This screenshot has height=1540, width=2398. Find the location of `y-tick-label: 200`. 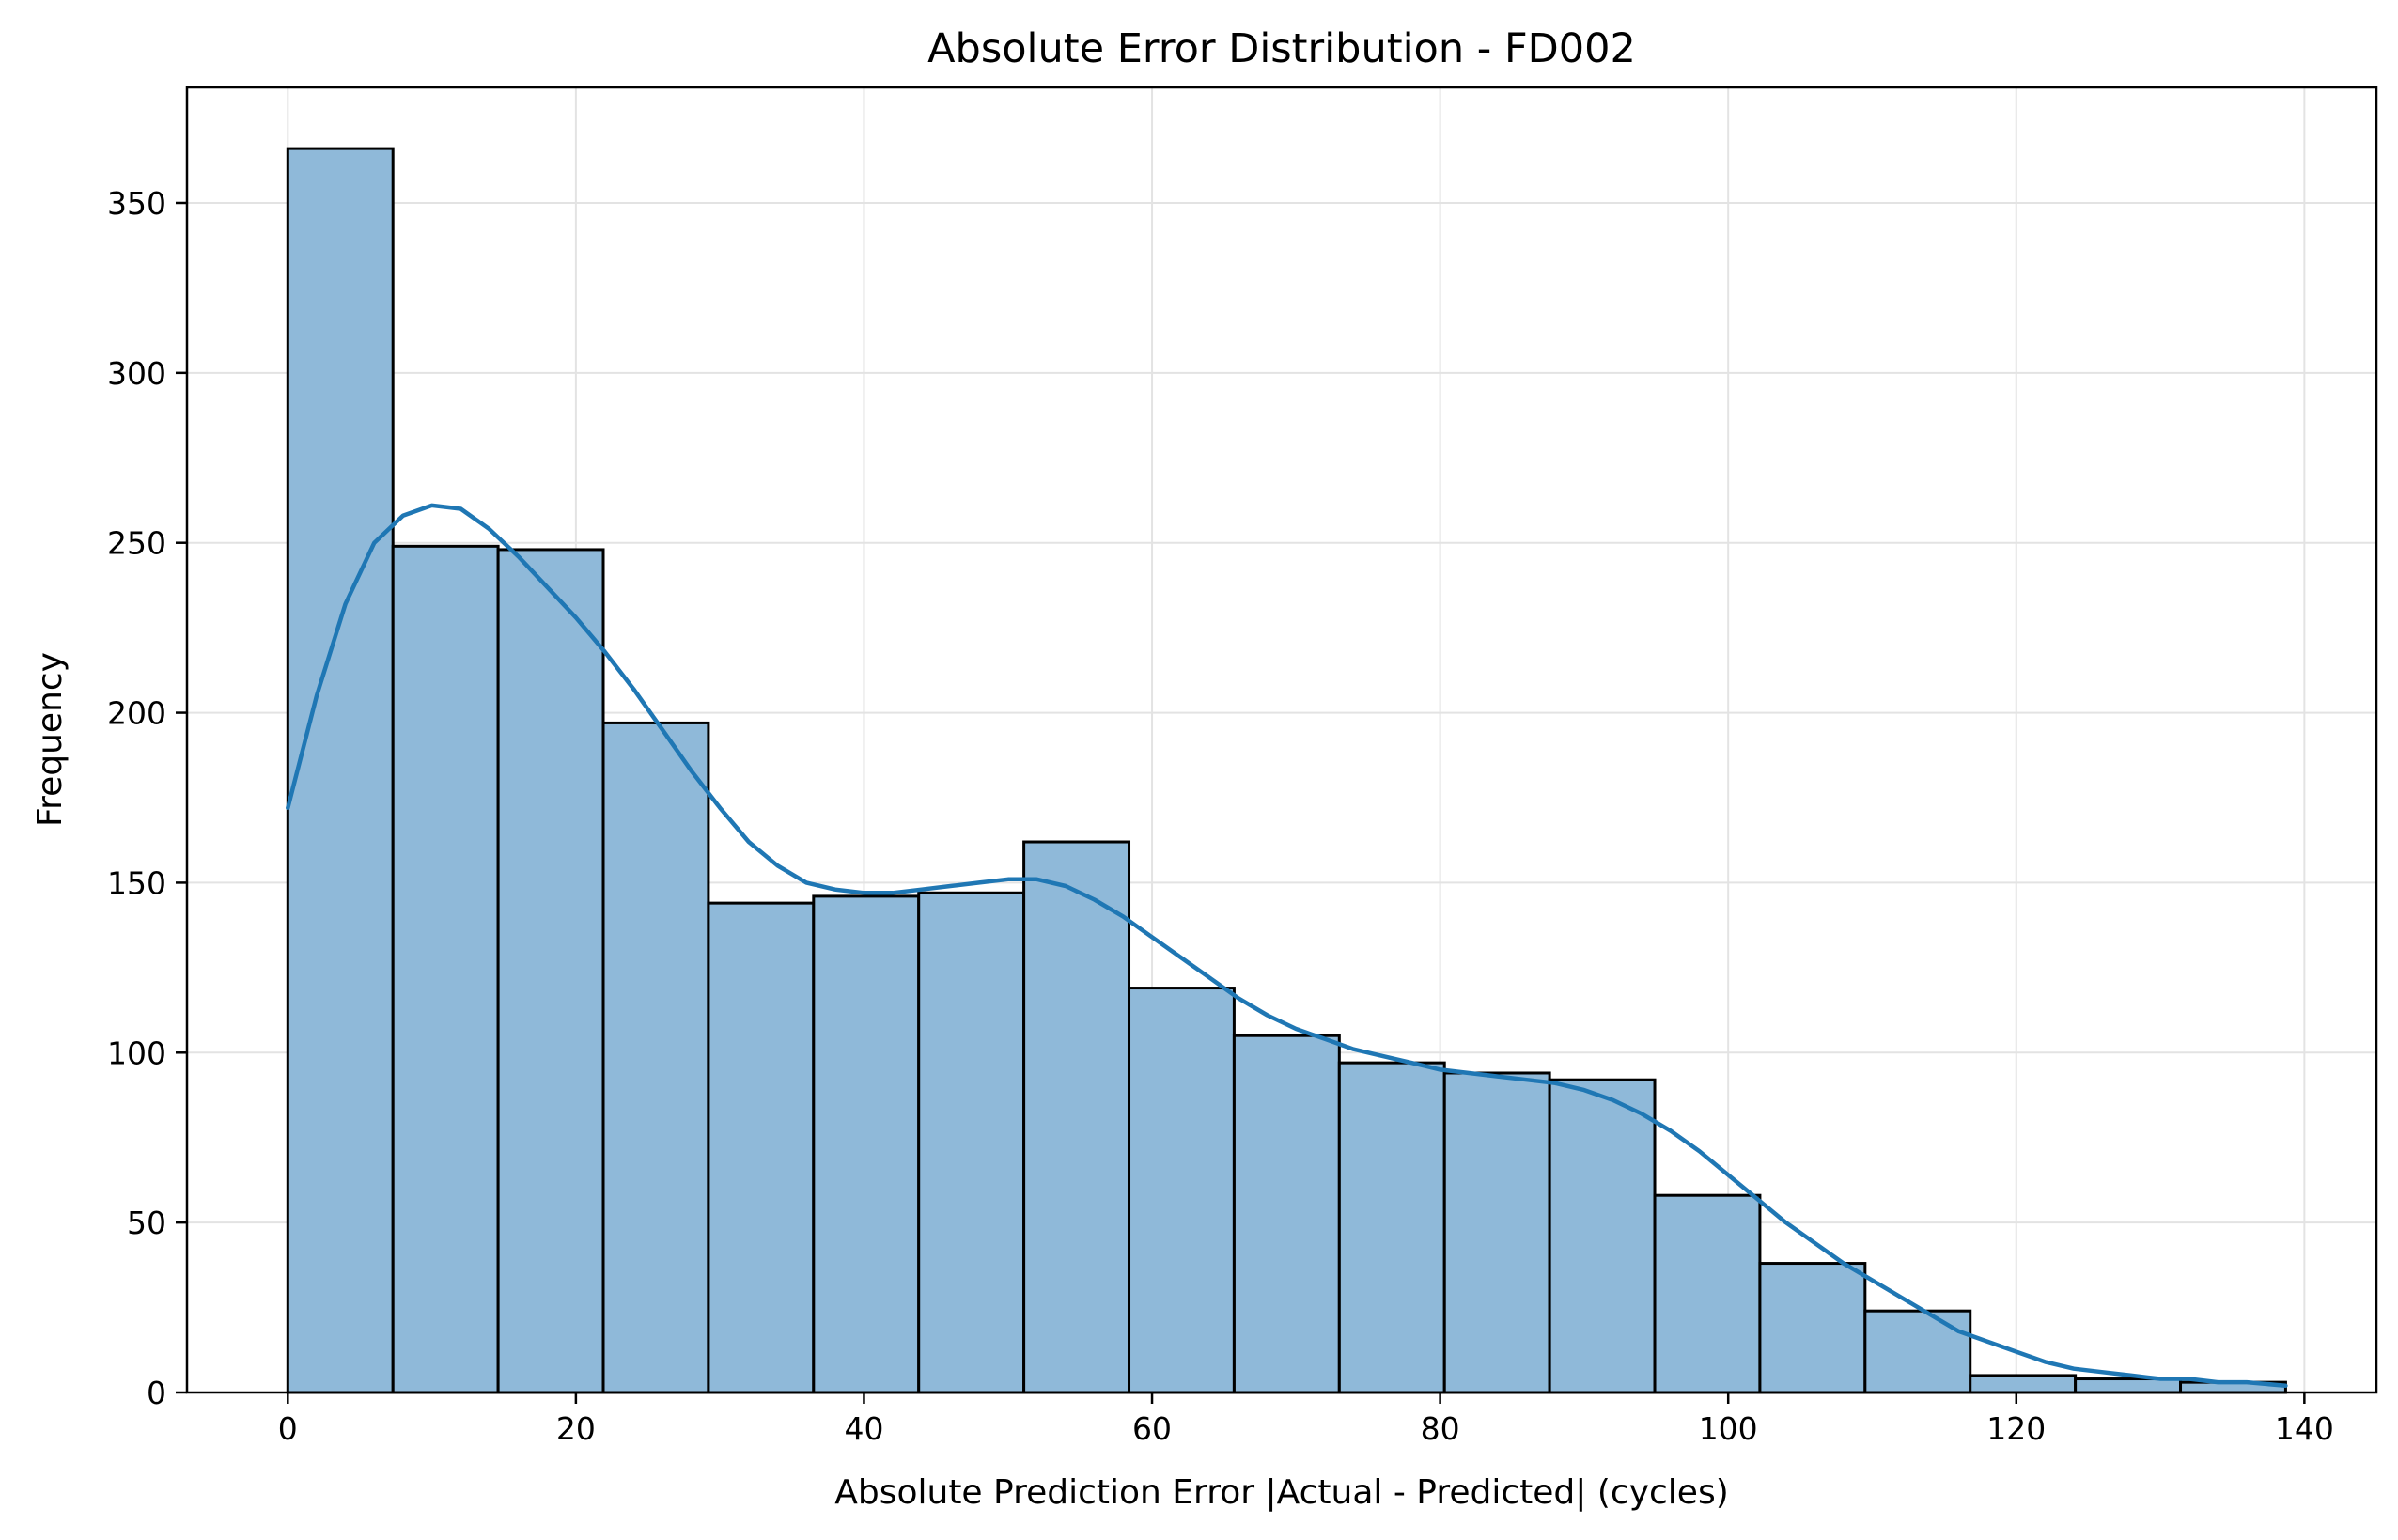

y-tick-label: 200 is located at coordinates (137, 713).